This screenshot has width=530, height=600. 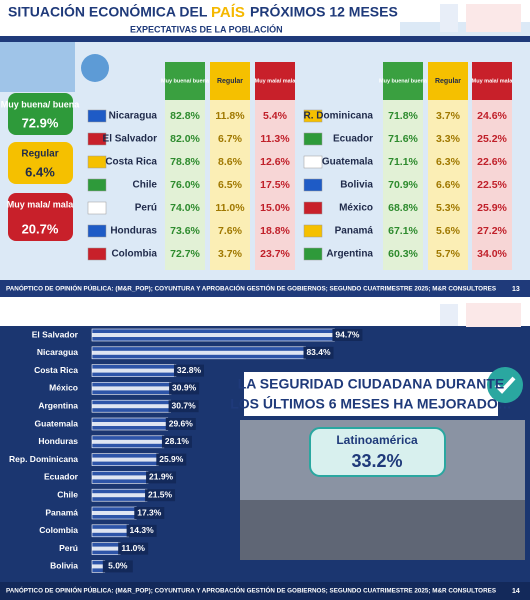 What do you see at coordinates (64, 566) in the screenshot?
I see `category-label: Bolivia` at bounding box center [64, 566].